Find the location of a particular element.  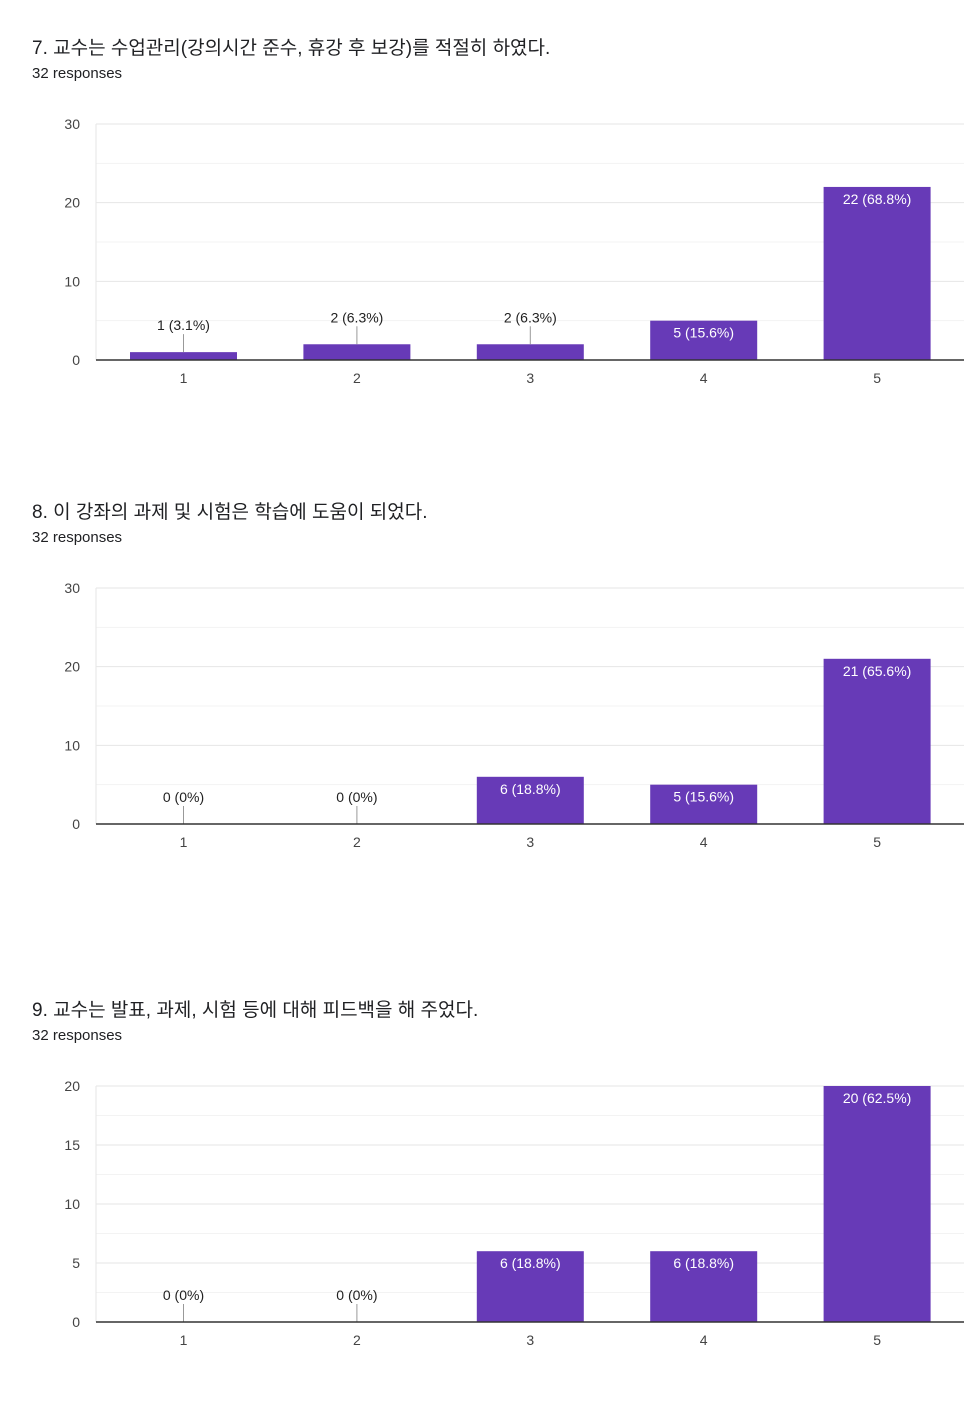

question-title: 7. 교수는 수업관리(강의시간 준수, 휴강 후 보강)를 적절히 하였다. is located at coordinates (291, 48).